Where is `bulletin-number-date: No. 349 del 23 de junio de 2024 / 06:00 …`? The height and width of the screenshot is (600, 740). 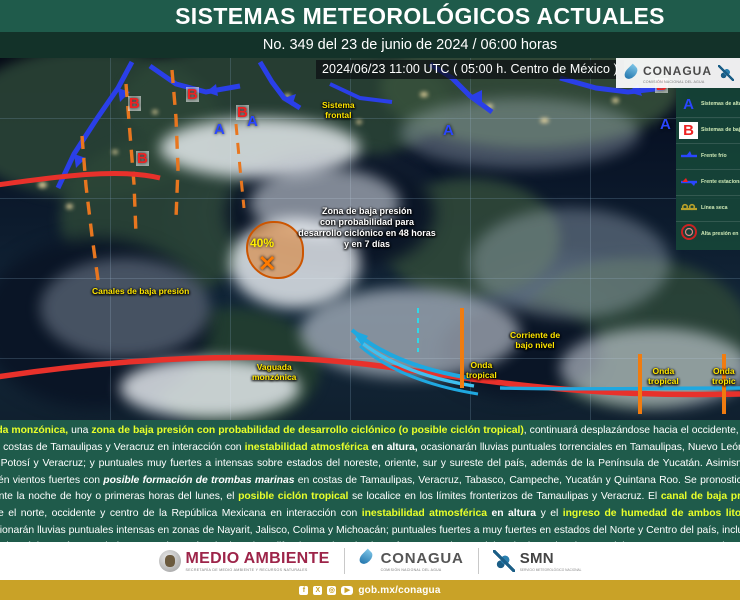 bulletin-number-date: No. 349 del 23 de junio de 2024 / 06:00 … is located at coordinates (410, 45).